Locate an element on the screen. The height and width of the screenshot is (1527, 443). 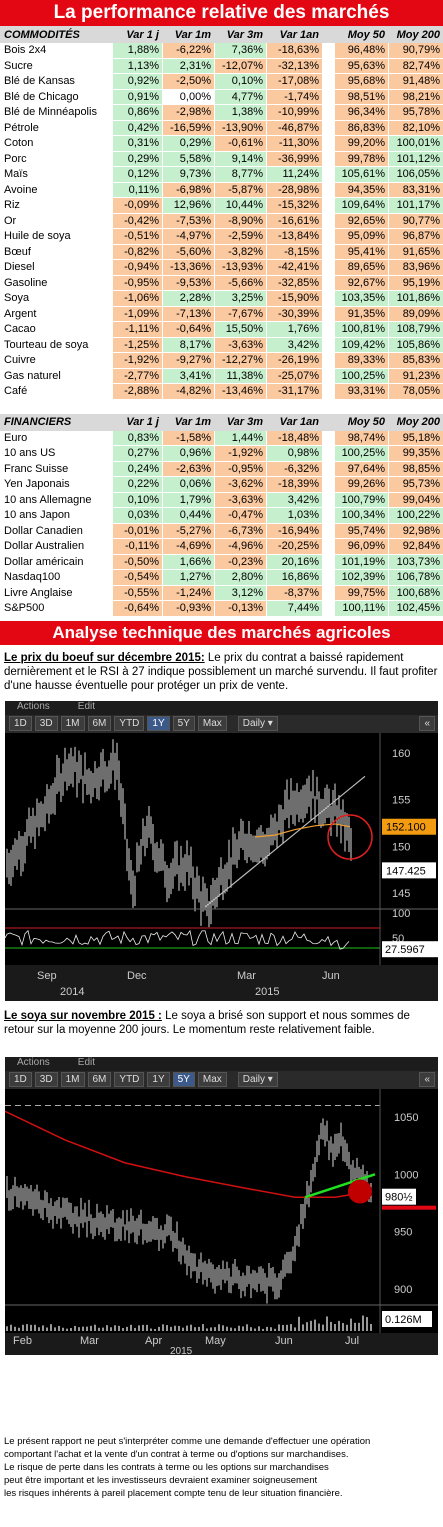
price-tick: 1050 is located at coordinates (406, 1118).